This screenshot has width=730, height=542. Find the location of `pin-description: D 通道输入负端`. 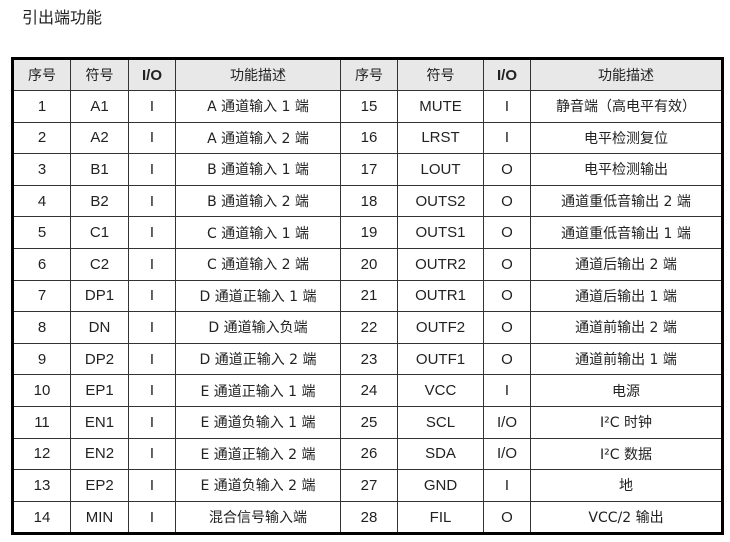

pin-description: D 通道输入负端 is located at coordinates (258, 327).